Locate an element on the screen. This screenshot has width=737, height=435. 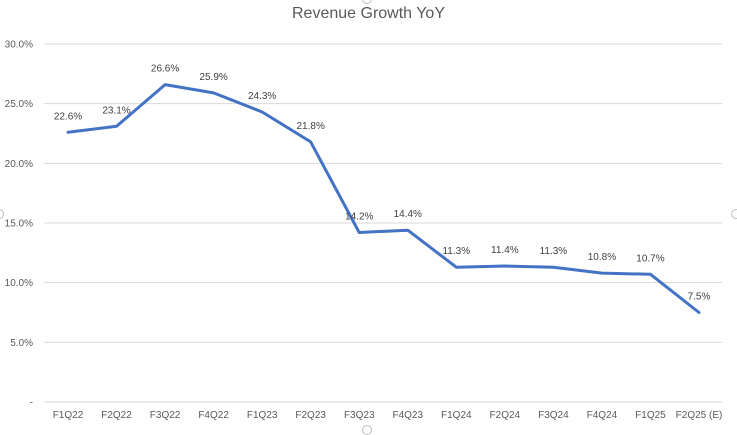
data-label: 11.4% is located at coordinates (505, 250).